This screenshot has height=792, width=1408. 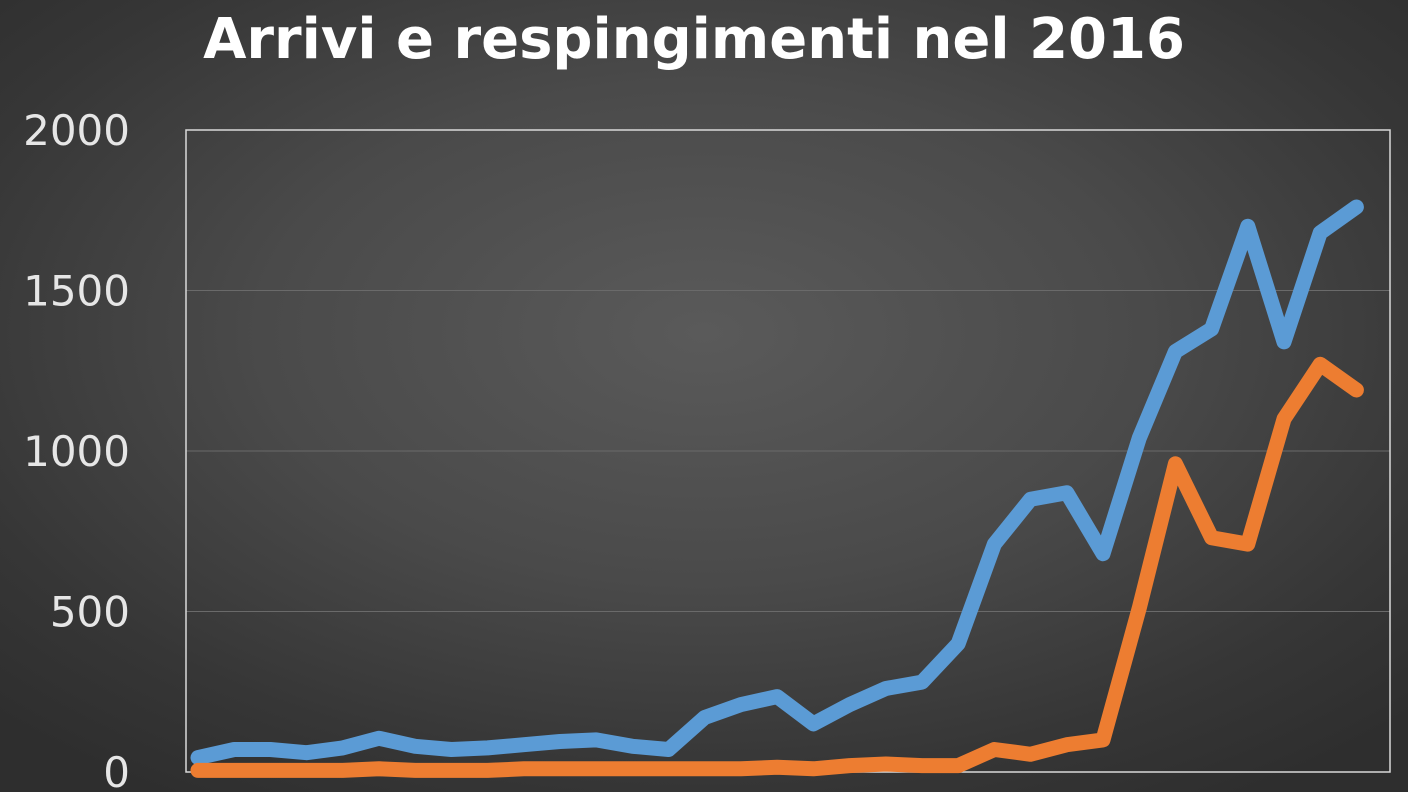 I want to click on y-tick-label: 1500, so click(x=76, y=291).